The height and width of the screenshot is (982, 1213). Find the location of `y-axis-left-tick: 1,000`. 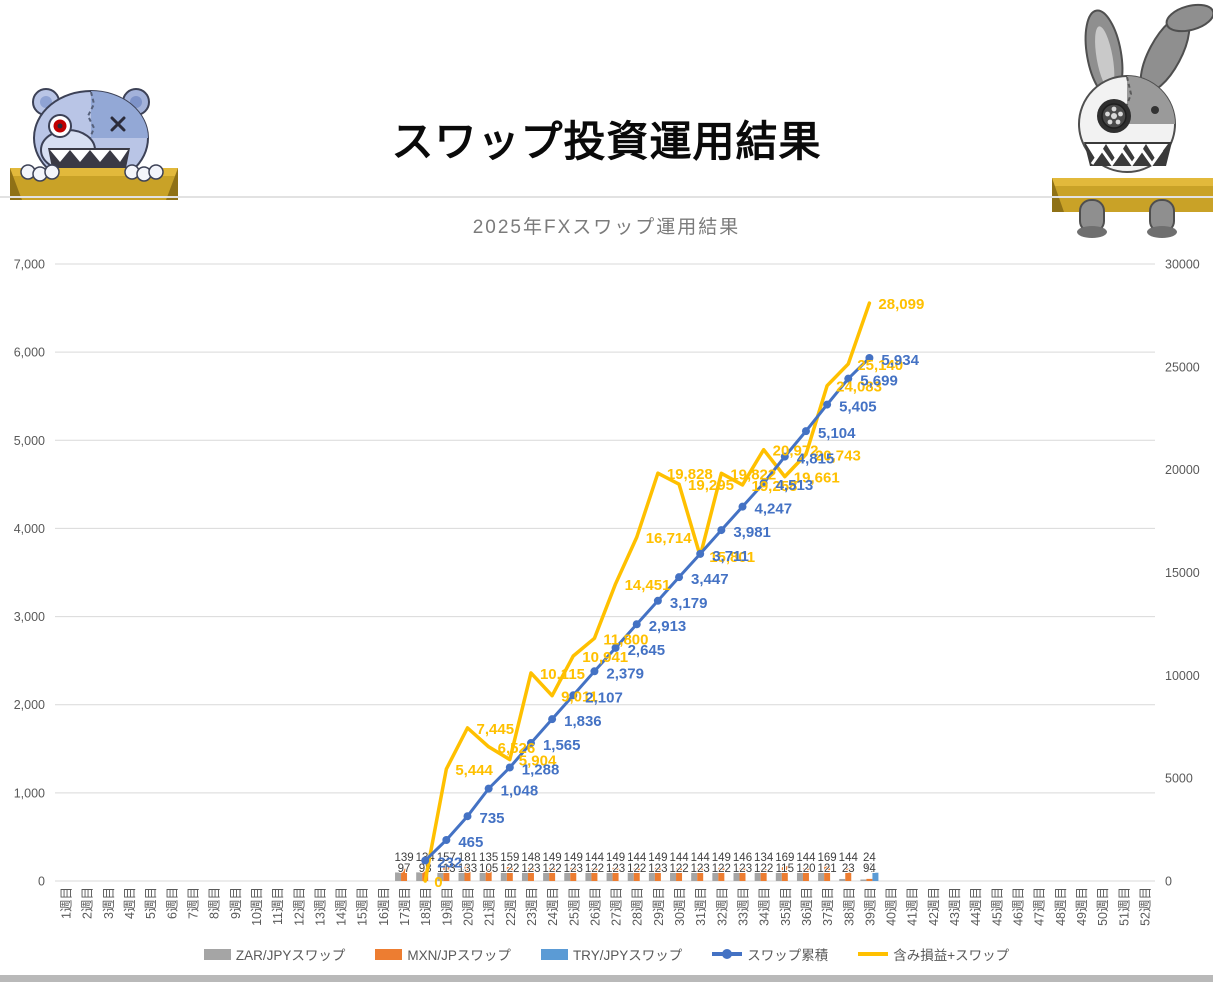

y-axis-left-tick: 1,000 is located at coordinates (29, 793).